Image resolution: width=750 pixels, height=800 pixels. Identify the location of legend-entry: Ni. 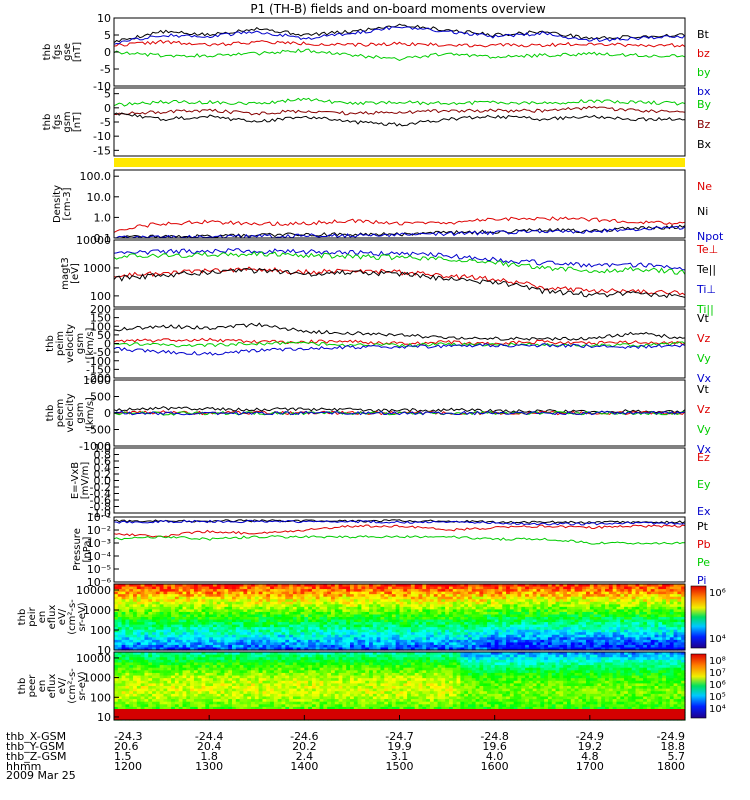
(702, 211).